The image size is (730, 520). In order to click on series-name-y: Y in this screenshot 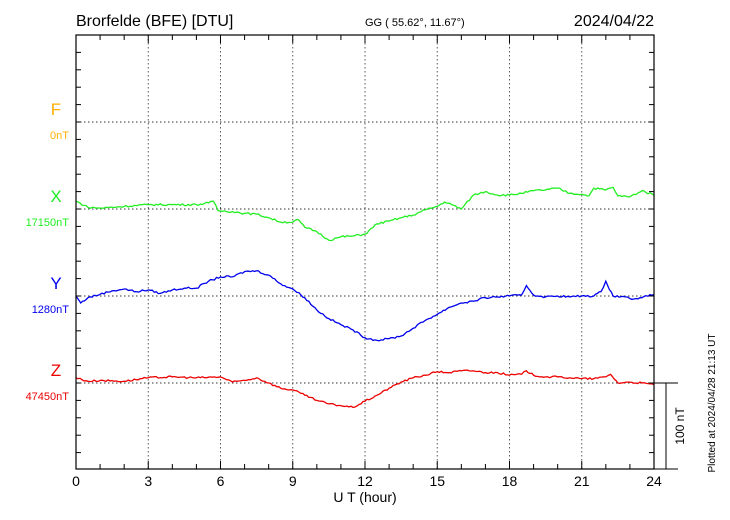, I will do `click(55, 283)`.